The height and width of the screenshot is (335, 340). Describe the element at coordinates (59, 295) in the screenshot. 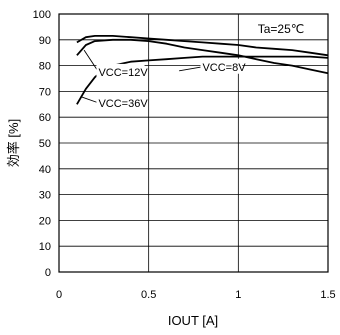

I see `x-tick-label: 0` at that location.